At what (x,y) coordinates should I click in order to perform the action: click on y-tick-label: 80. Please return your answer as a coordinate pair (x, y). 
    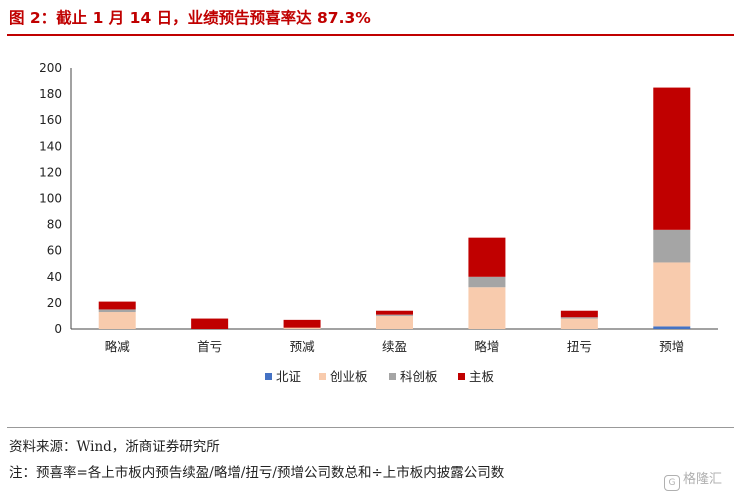
    Looking at the image, I should click on (54, 225).